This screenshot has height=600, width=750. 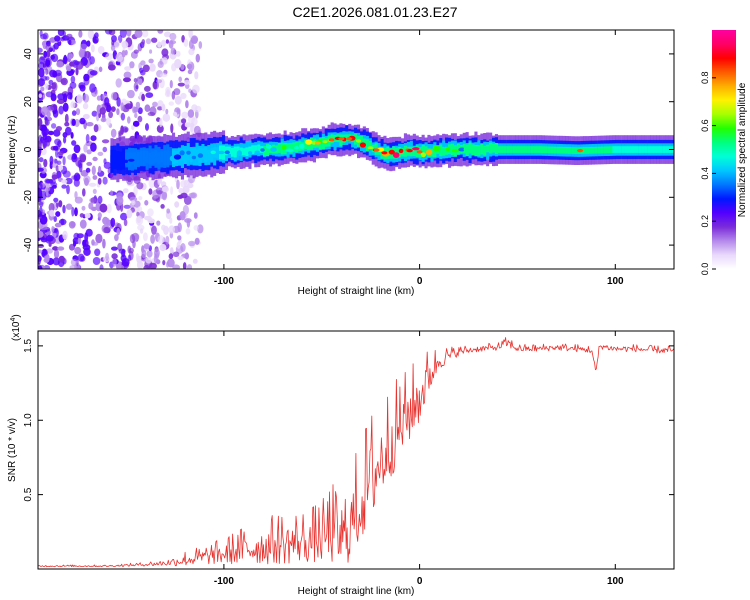 I want to click on snr-multiplier-label: (x104), so click(x=16, y=327).